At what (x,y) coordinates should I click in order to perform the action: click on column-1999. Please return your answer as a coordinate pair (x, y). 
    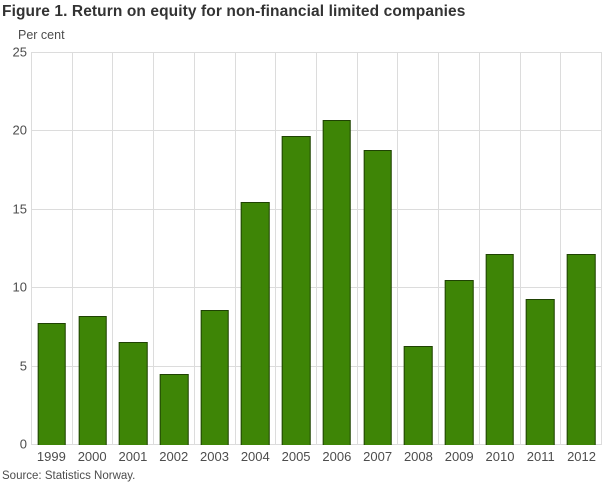
    Looking at the image, I should click on (51, 249).